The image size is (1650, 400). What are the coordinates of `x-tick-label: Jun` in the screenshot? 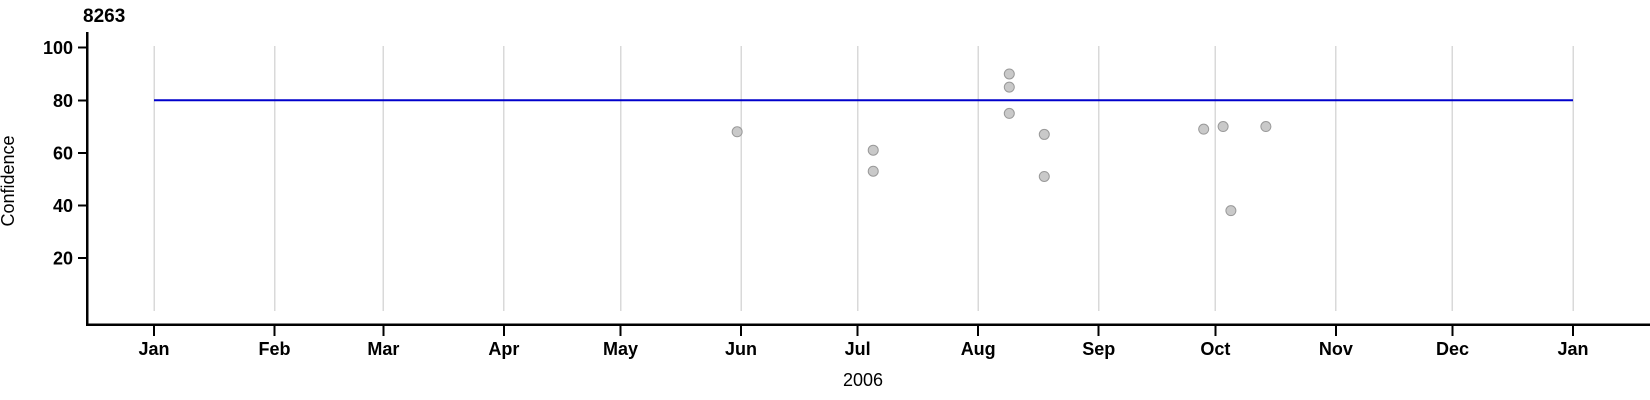 It's located at (741, 349).